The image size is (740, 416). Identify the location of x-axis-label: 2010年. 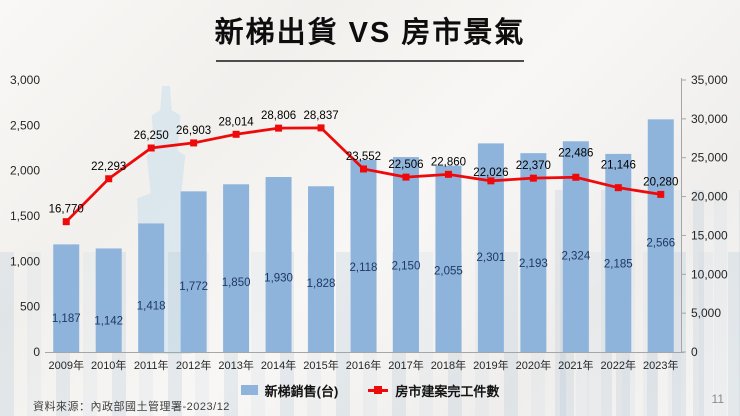
(108, 365).